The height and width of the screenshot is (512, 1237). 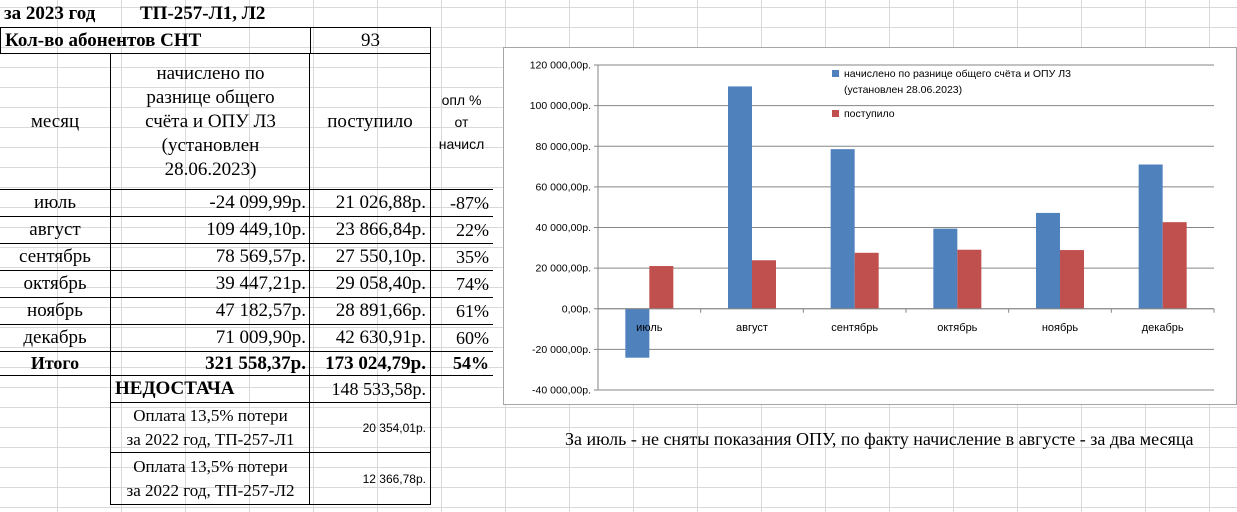 What do you see at coordinates (210, 490) in the screenshot?
I see `loss2-line2: за 2022 год, ТП-257-Л2` at bounding box center [210, 490].